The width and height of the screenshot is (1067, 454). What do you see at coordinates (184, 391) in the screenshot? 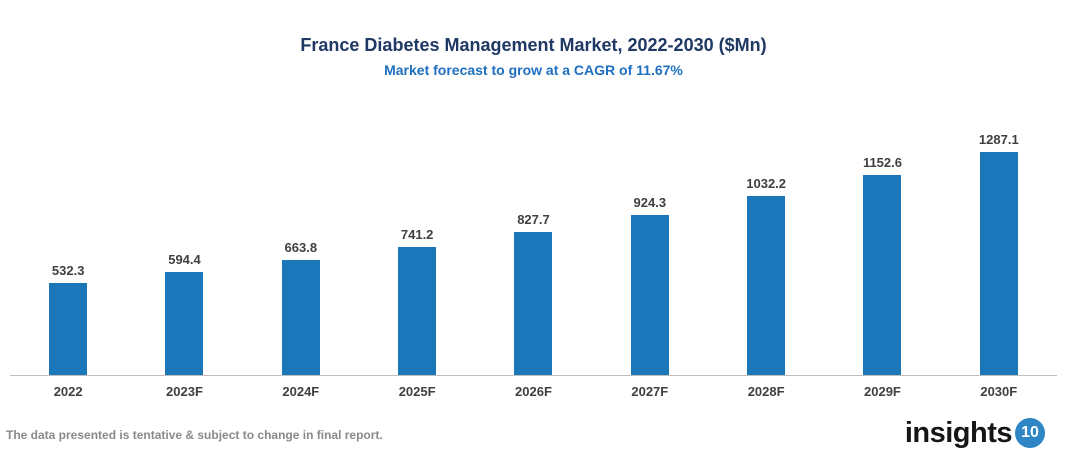
I see `category-label: 2023F` at bounding box center [184, 391].